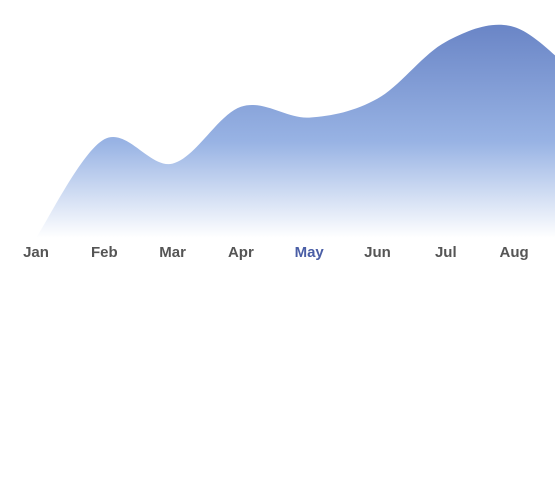 The image size is (555, 502). What do you see at coordinates (446, 252) in the screenshot?
I see `x-tick-label-jul: Jul` at bounding box center [446, 252].